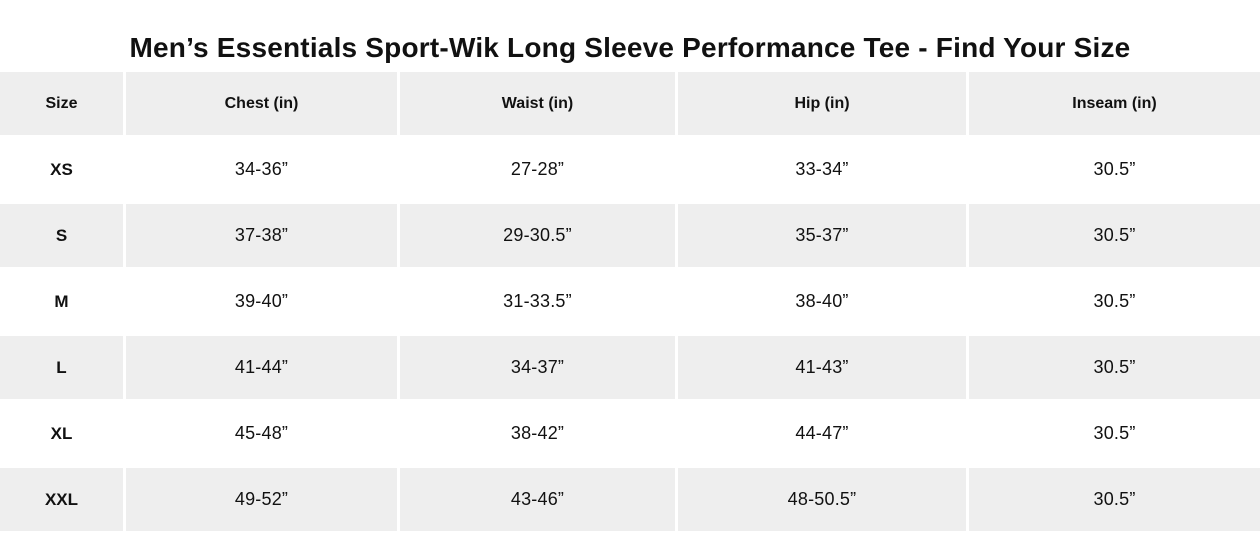 The image size is (1260, 534). Describe the element at coordinates (537, 169) in the screenshot. I see `waist-cell: 27-28”` at that location.